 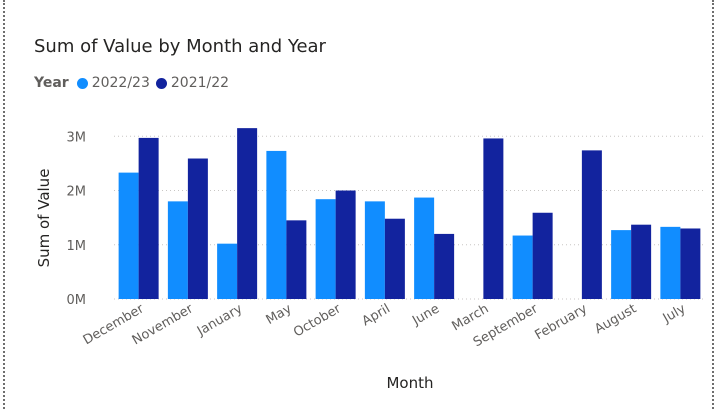 What do you see at coordinates (77, 192) in the screenshot?
I see `y-tick-label: 2M` at bounding box center [77, 192].